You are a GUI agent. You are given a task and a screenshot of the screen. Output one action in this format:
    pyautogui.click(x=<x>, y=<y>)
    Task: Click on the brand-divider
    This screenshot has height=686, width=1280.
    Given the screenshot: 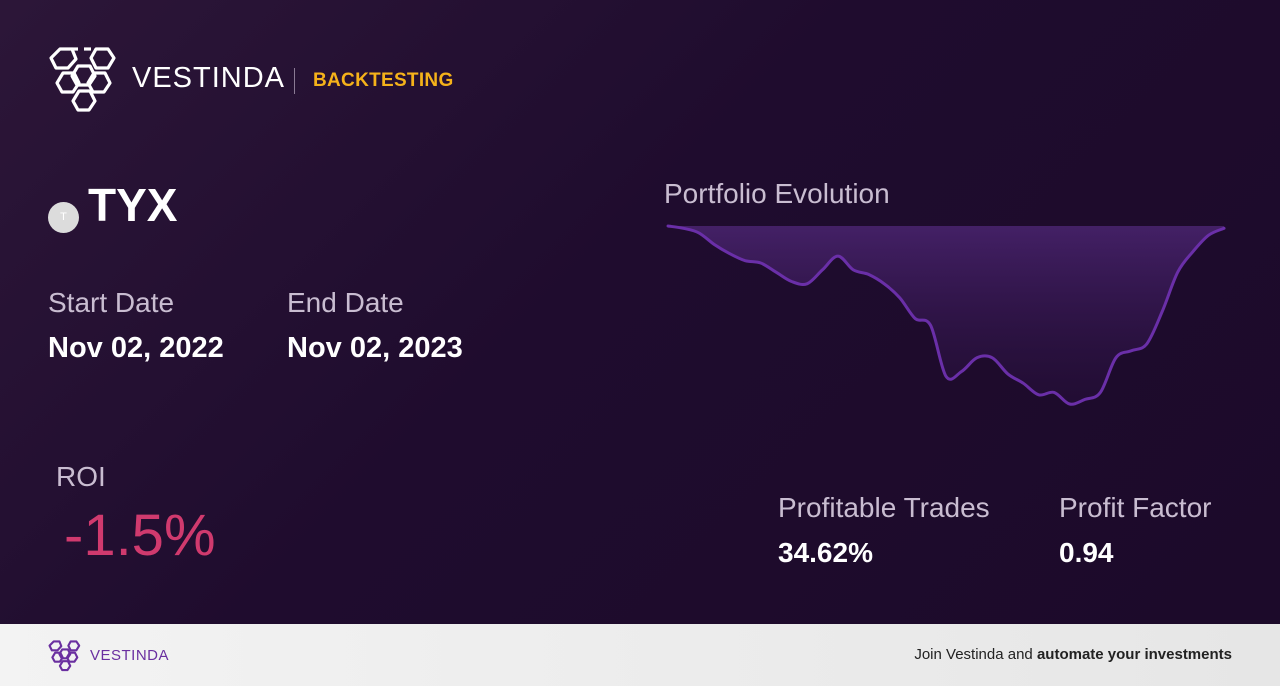 What is the action you would take?
    pyautogui.click(x=294, y=81)
    